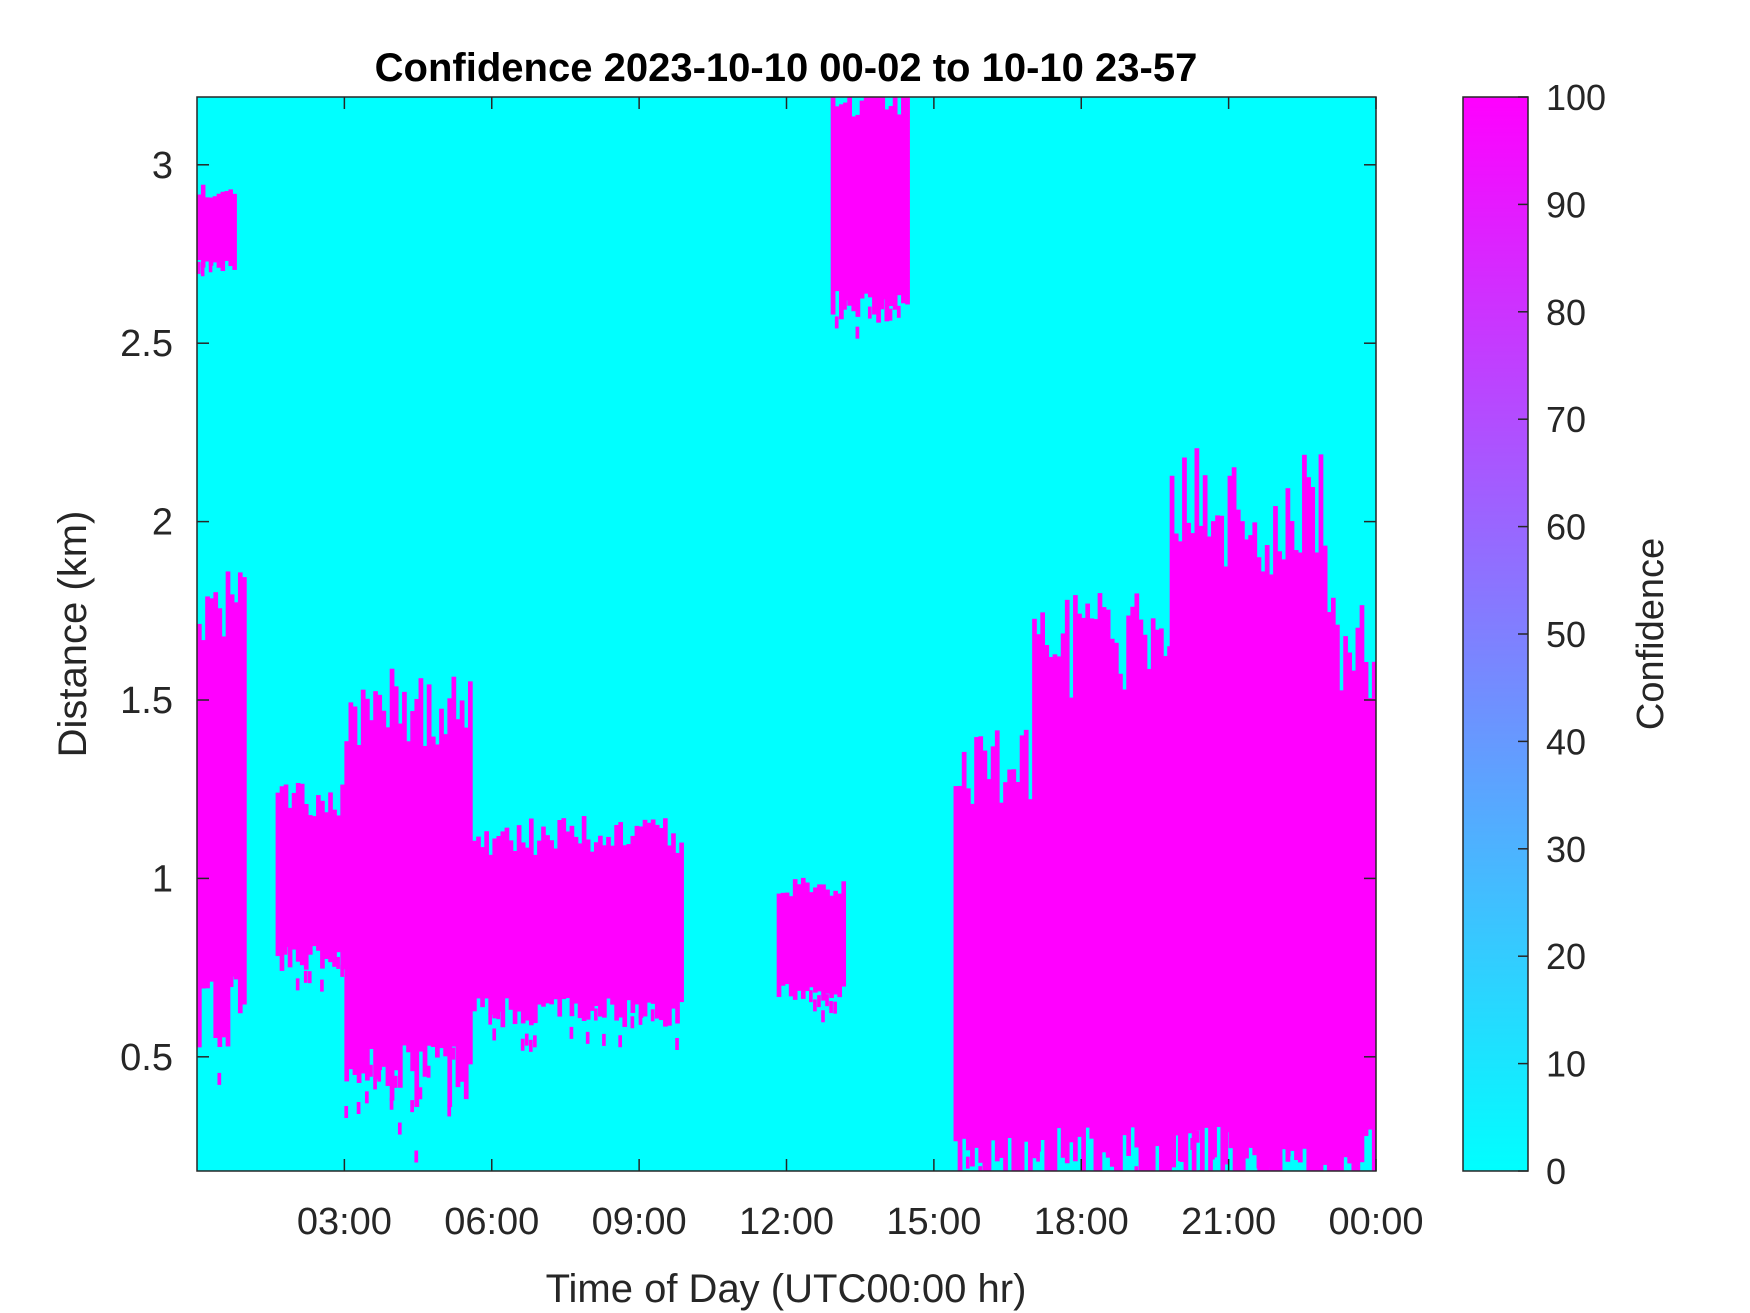 This screenshot has height=1313, width=1750. What do you see at coordinates (1556, 1171) in the screenshot?
I see `colorbar-tick-label: 0` at bounding box center [1556, 1171].